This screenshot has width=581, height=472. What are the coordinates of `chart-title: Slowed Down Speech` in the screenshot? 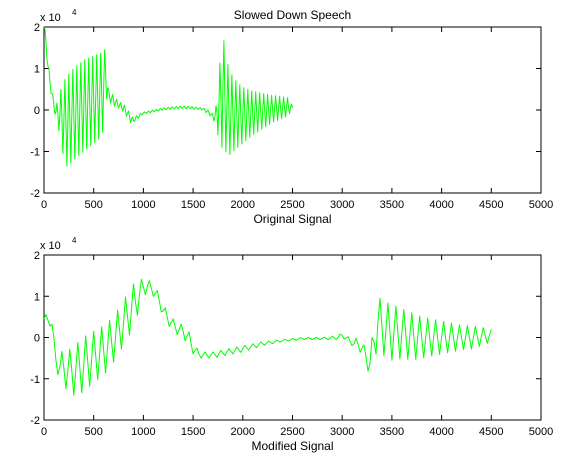 It's located at (292, 15).